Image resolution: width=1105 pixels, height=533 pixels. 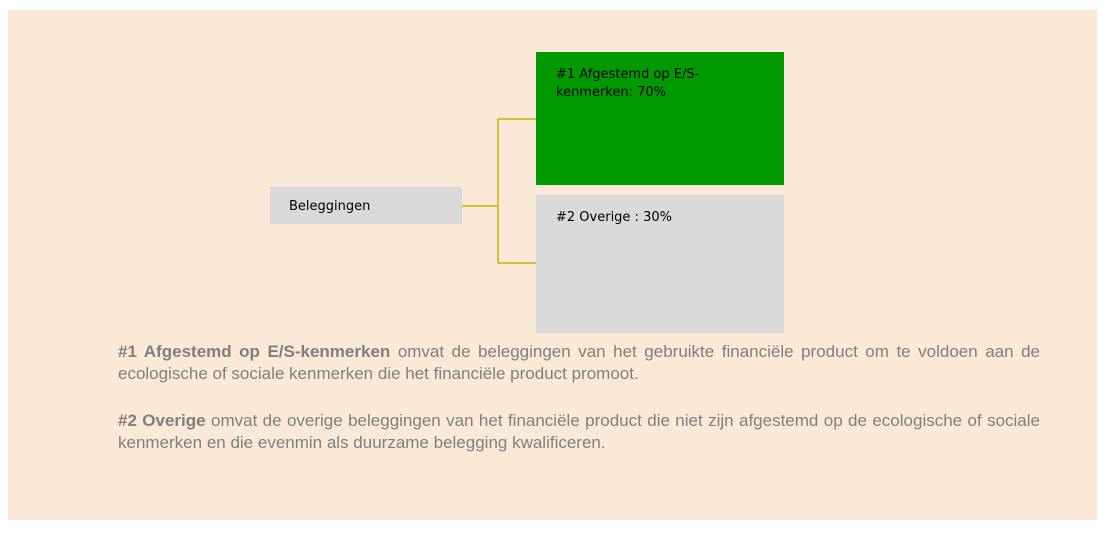 I want to click on description-term: #1 Afgestemd op E/S-kenmerken, so click(x=254, y=351).